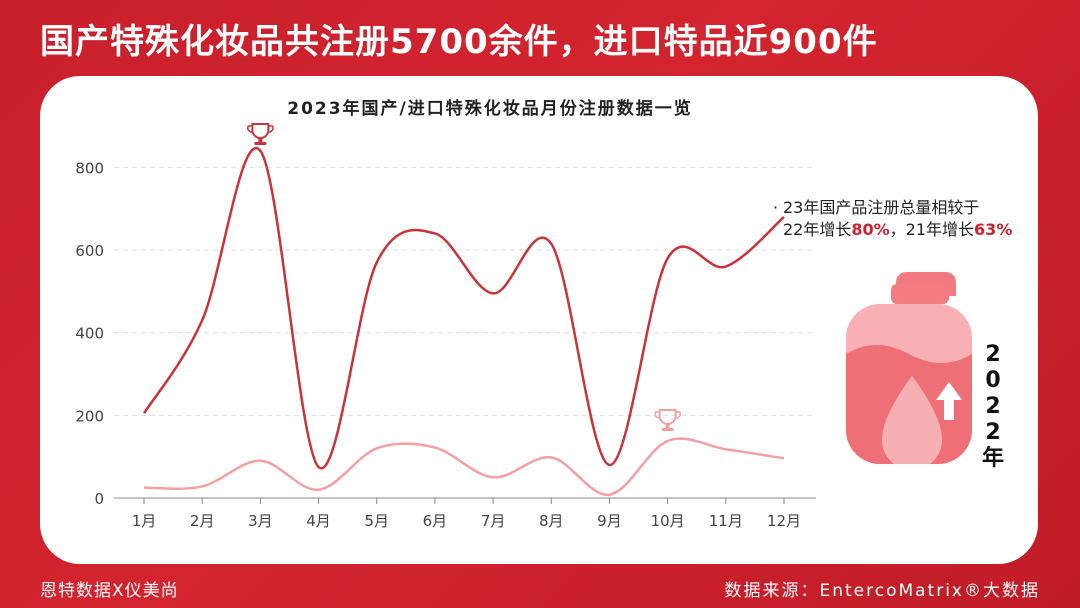  What do you see at coordinates (993, 229) in the screenshot?
I see `note-pct-2021: 63%` at bounding box center [993, 229].